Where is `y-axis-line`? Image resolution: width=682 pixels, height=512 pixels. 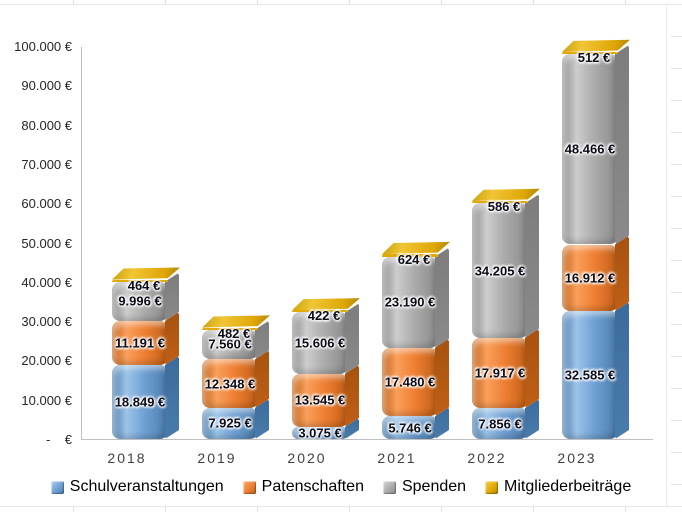
y-axis-line is located at coordinates (81, 243).